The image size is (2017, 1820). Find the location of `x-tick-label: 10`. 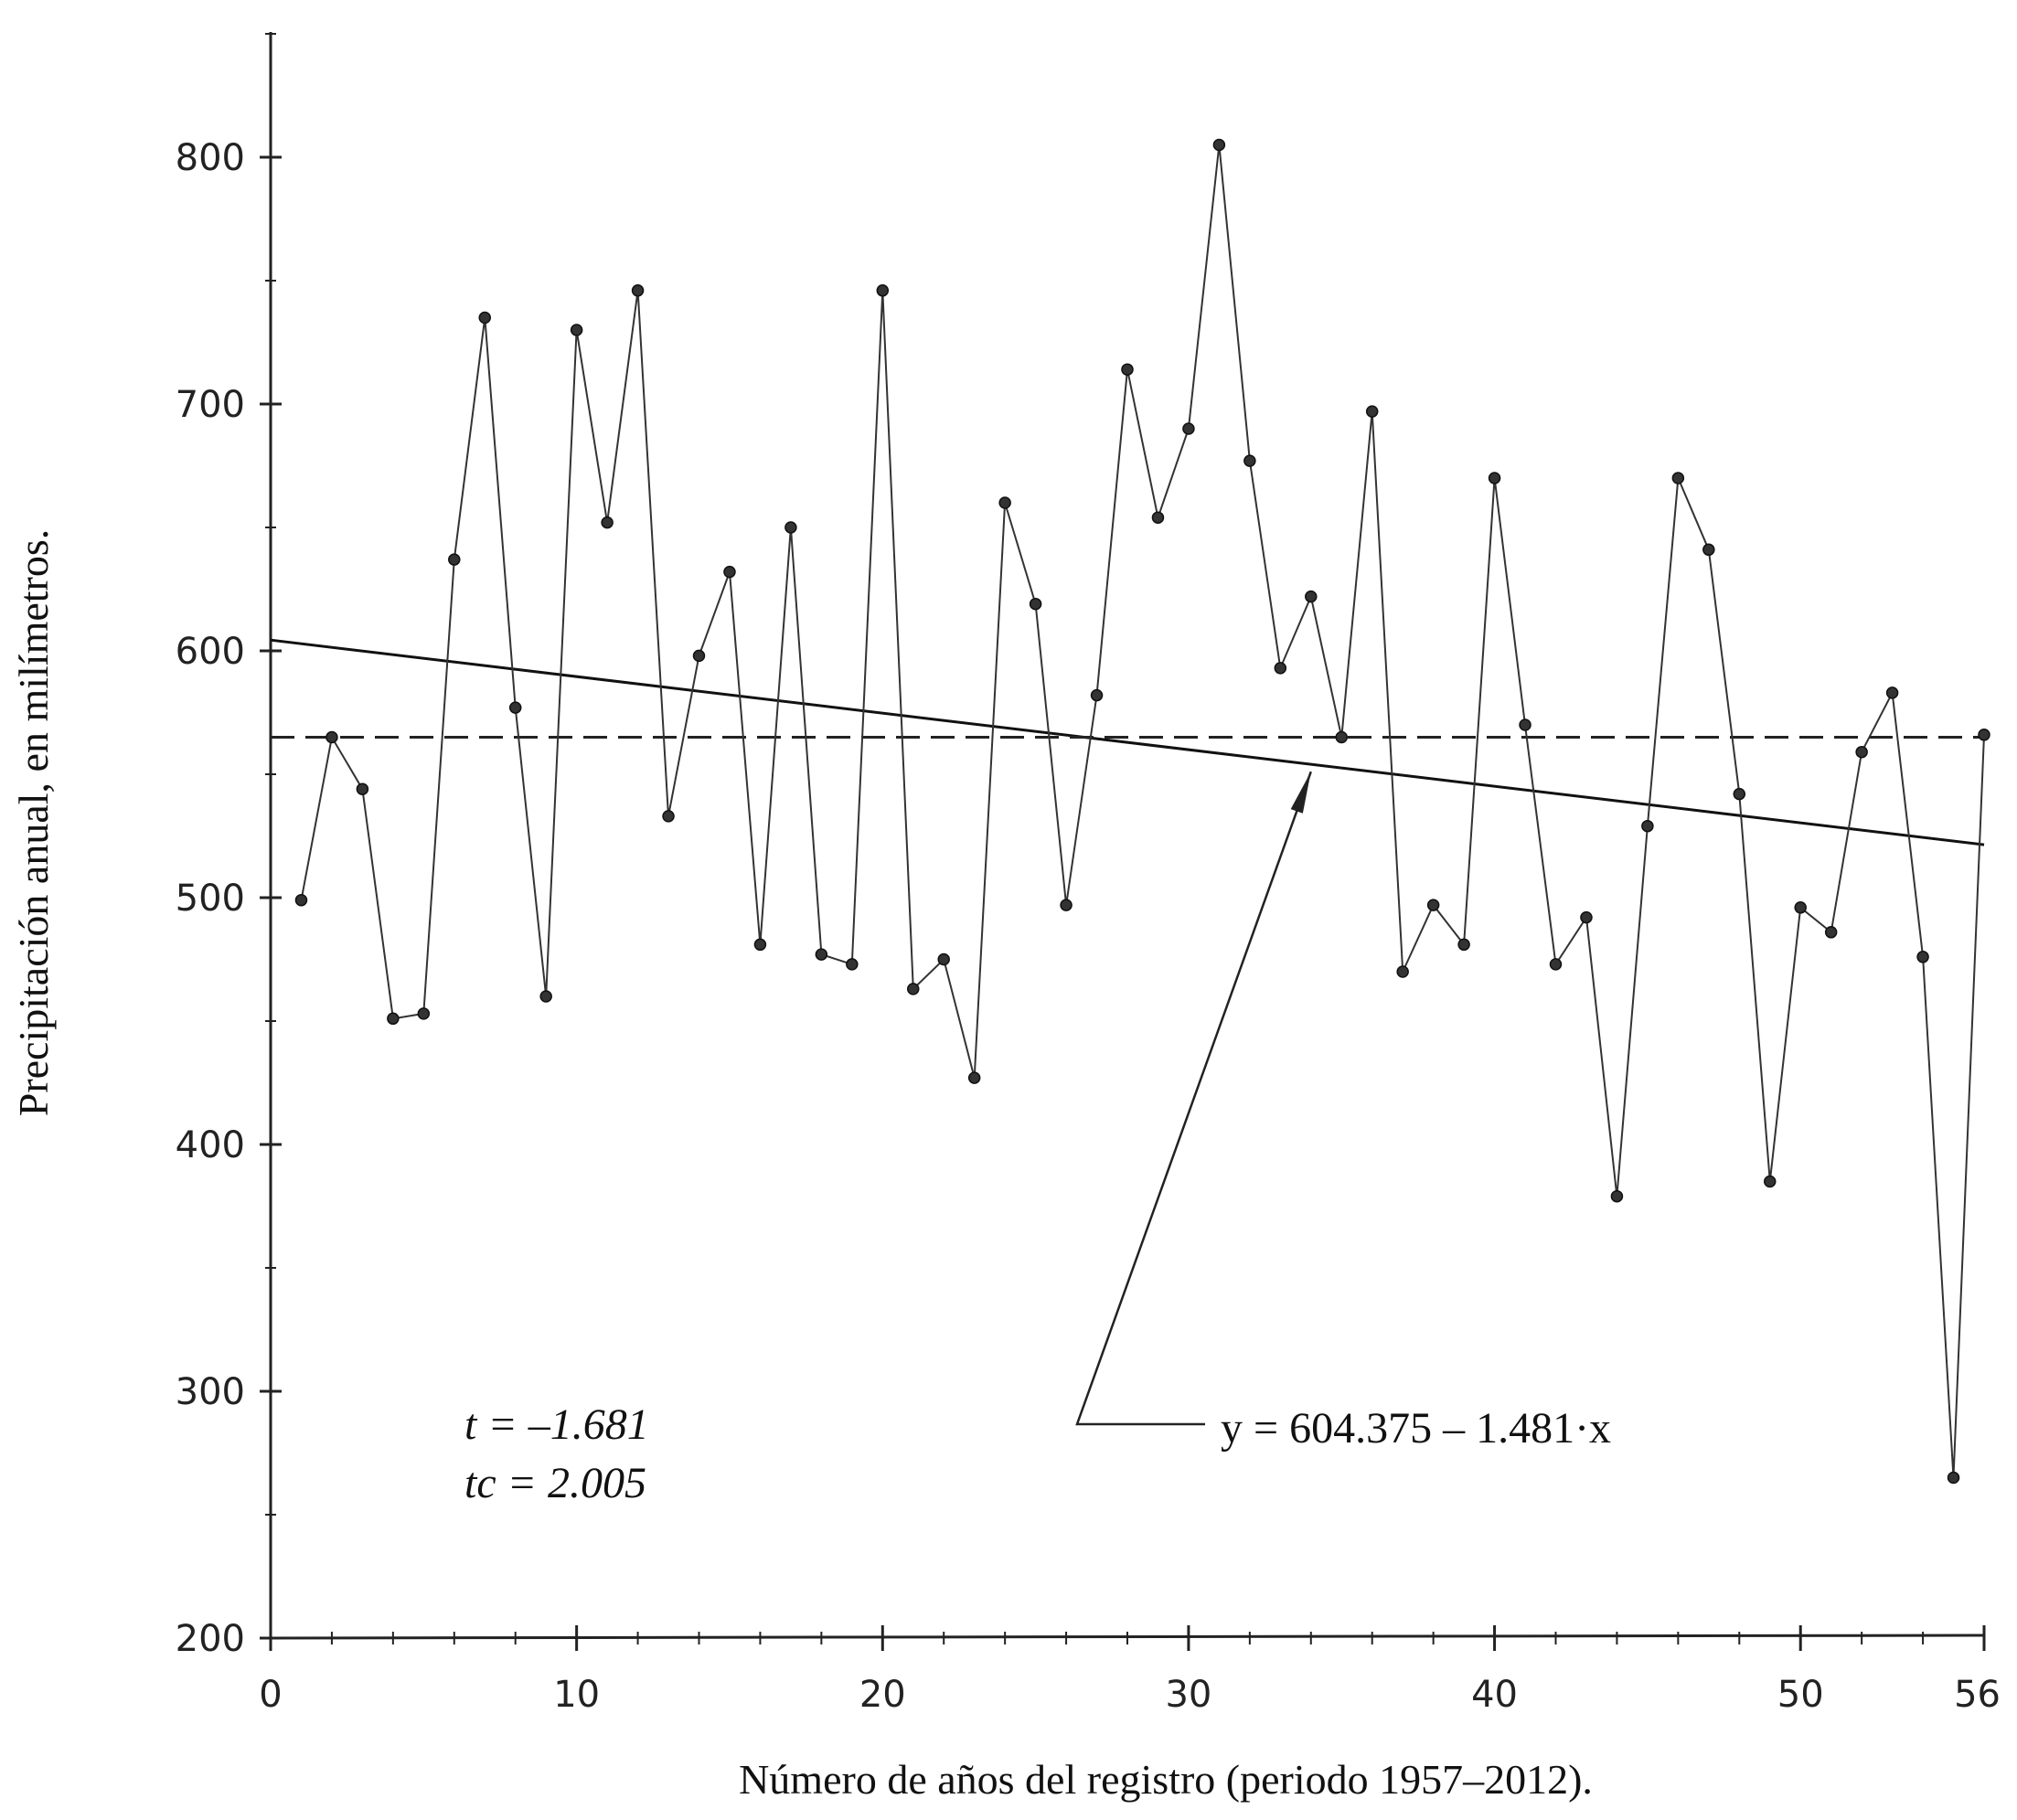

x-tick-label: 10 is located at coordinates (576, 1695).